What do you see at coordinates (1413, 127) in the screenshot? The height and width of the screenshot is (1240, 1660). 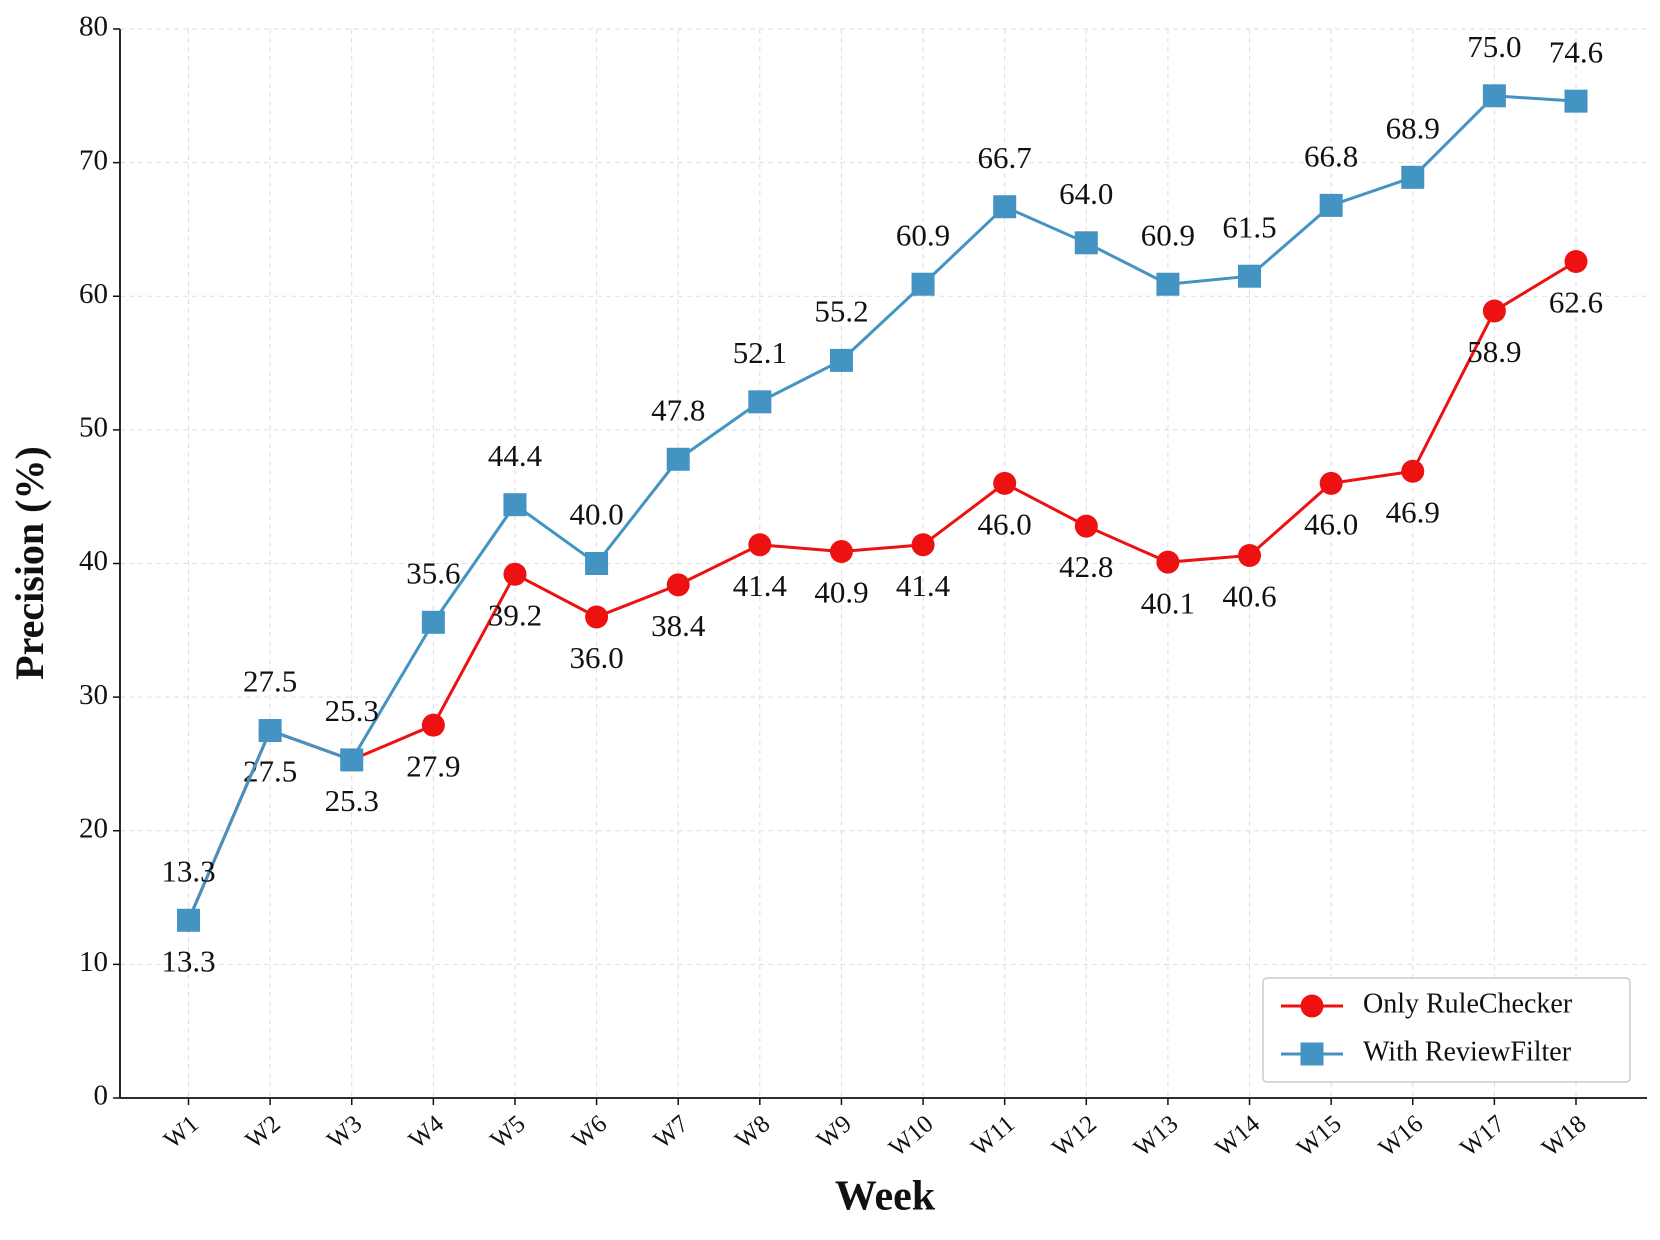 I see `data-label: 68.9` at bounding box center [1413, 127].